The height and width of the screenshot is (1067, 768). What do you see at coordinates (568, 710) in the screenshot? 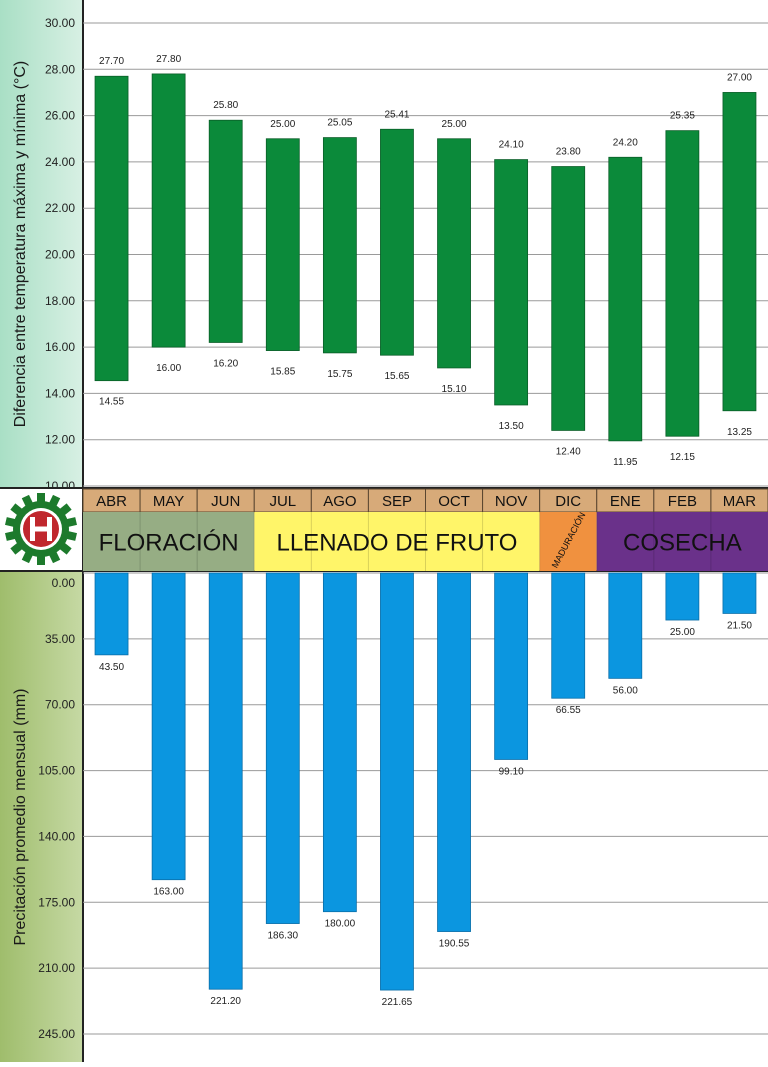
I see `precip-value-label: 66.55` at bounding box center [568, 710].